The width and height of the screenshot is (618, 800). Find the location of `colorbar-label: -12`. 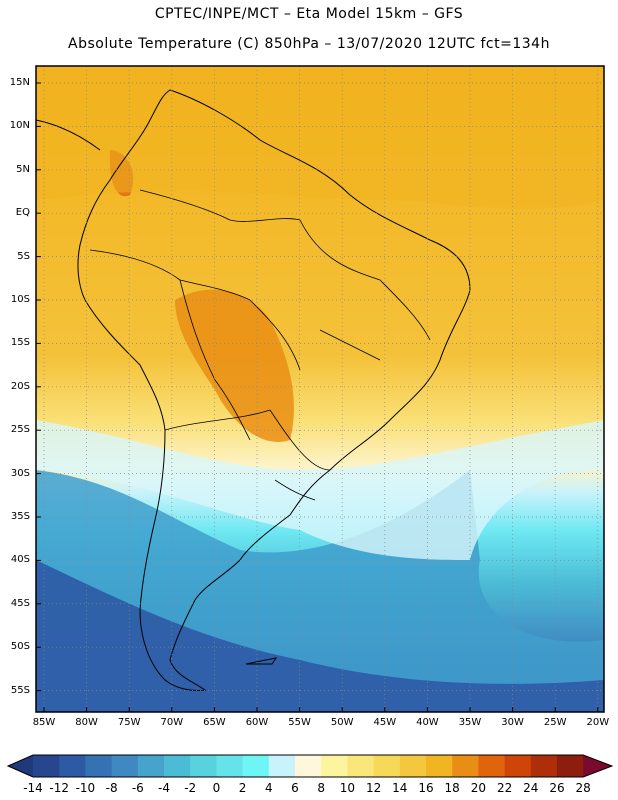

colorbar-label: -12 is located at coordinates (59, 788).